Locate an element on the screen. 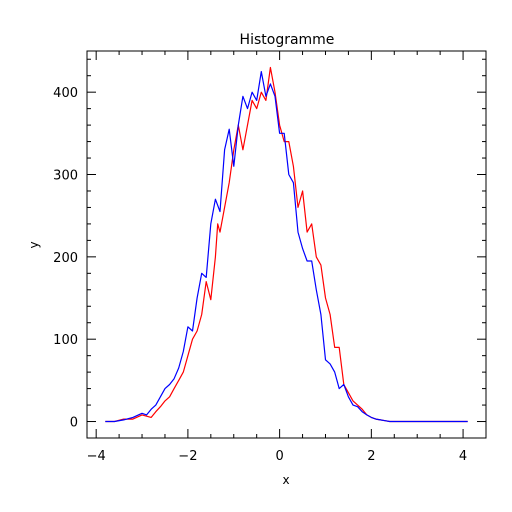 The width and height of the screenshot is (512, 512). chart-title: Histogramme is located at coordinates (287, 40).